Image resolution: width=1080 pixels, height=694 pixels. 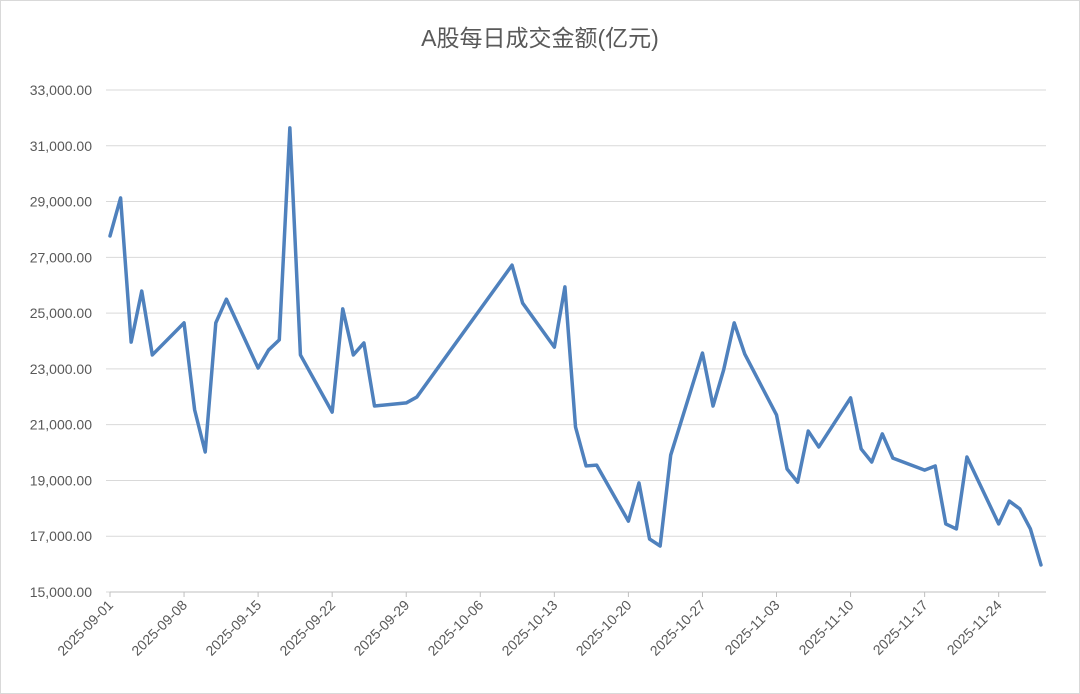 I want to click on y-tick-label: 25,000.00, so click(x=61, y=313).